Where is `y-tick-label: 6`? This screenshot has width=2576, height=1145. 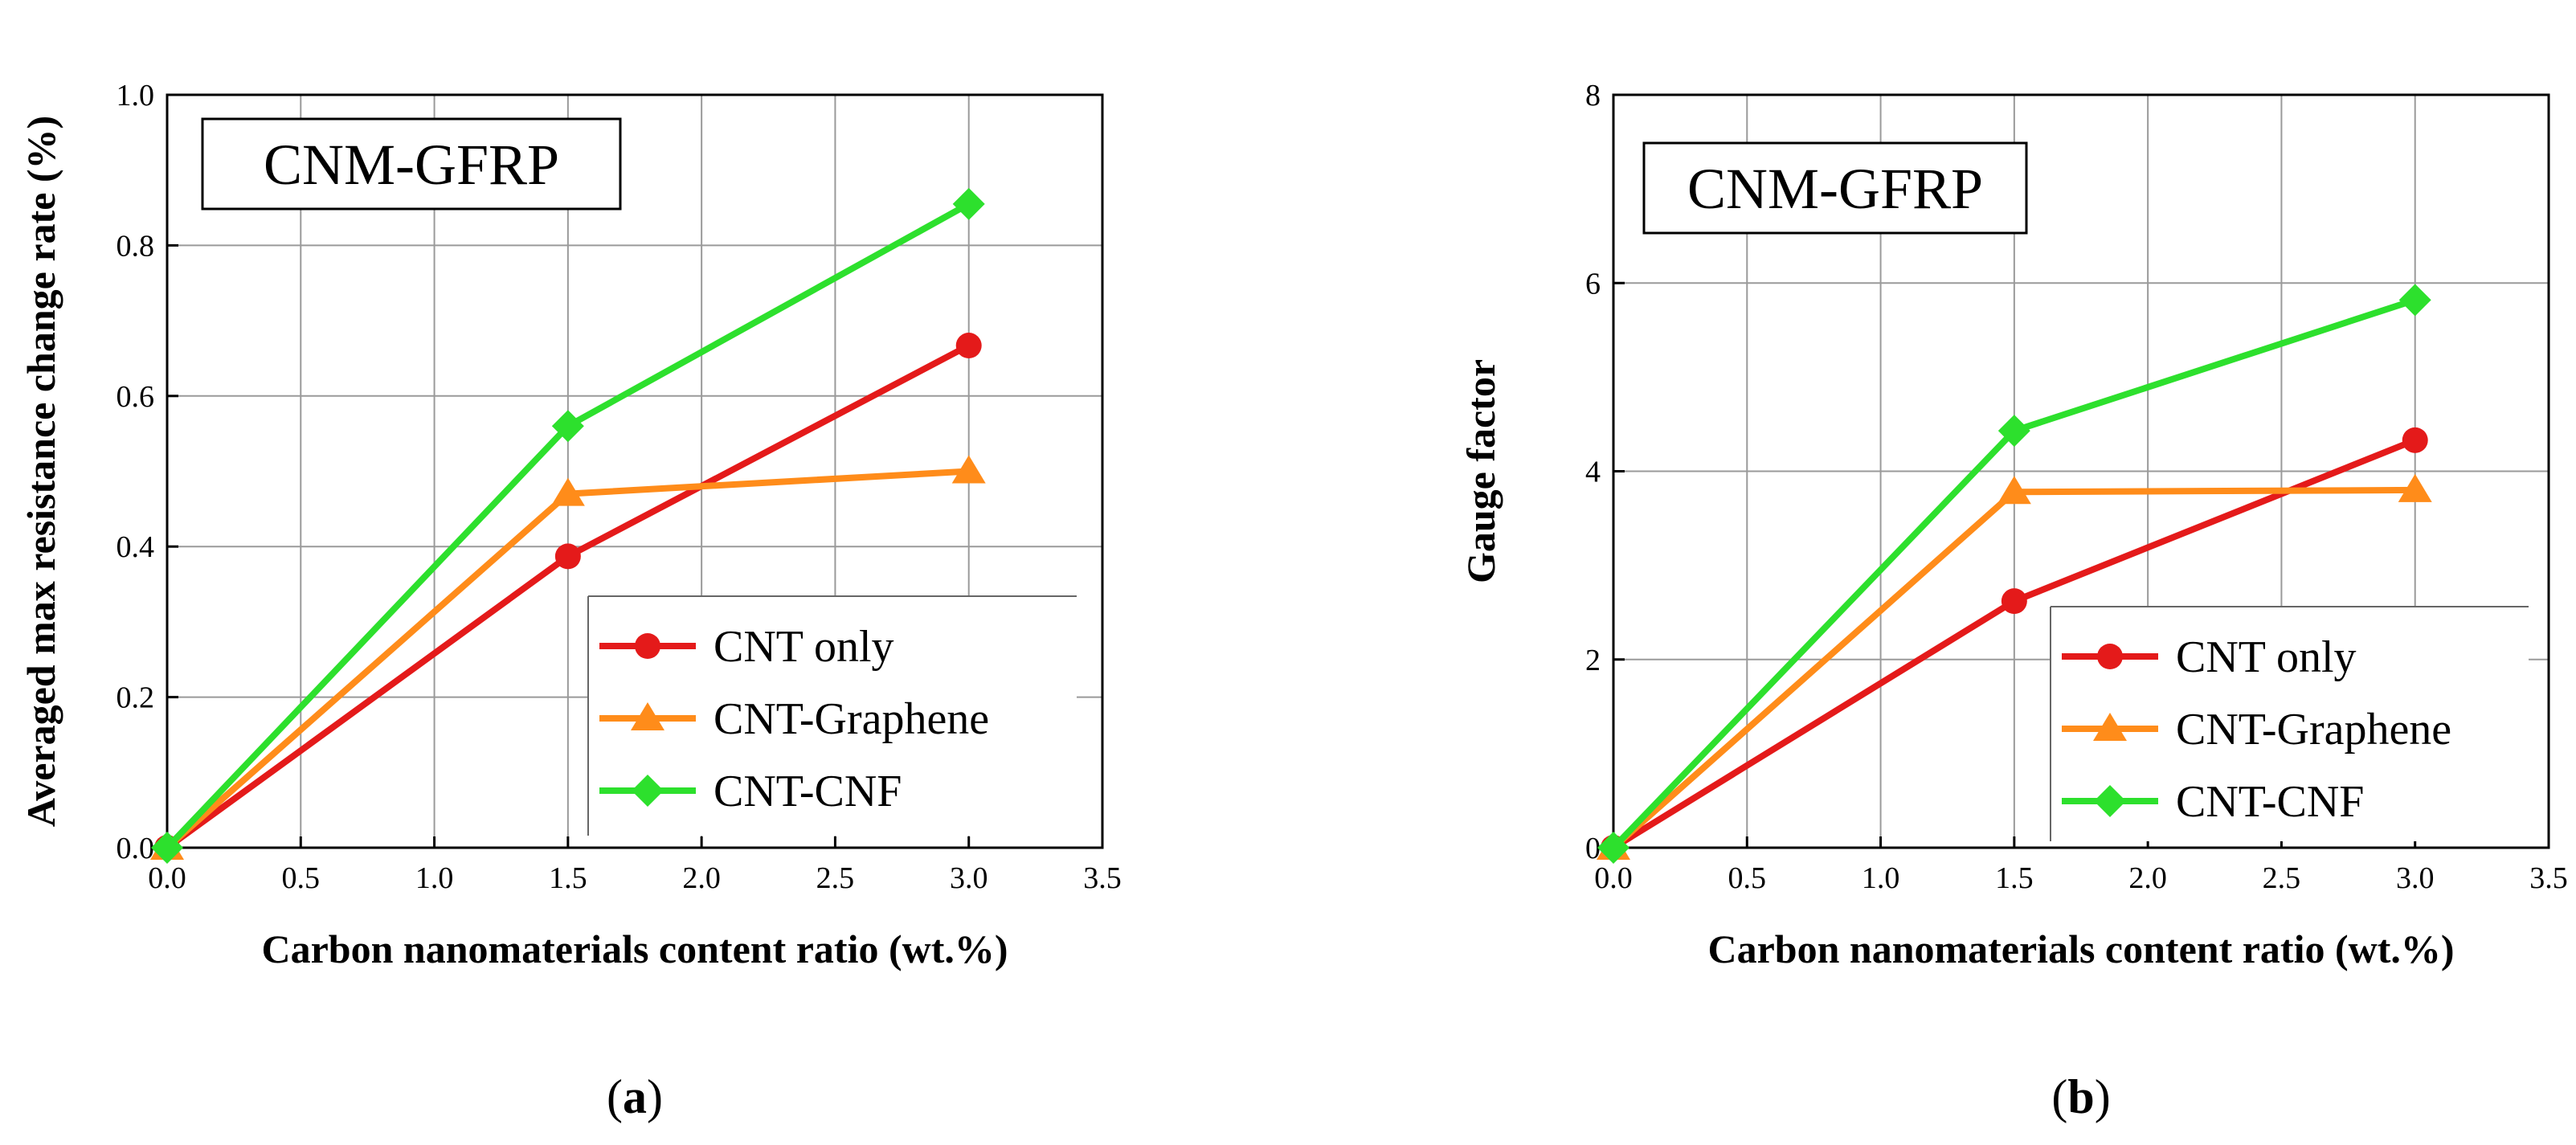 y-tick-label: 6 is located at coordinates (1593, 284).